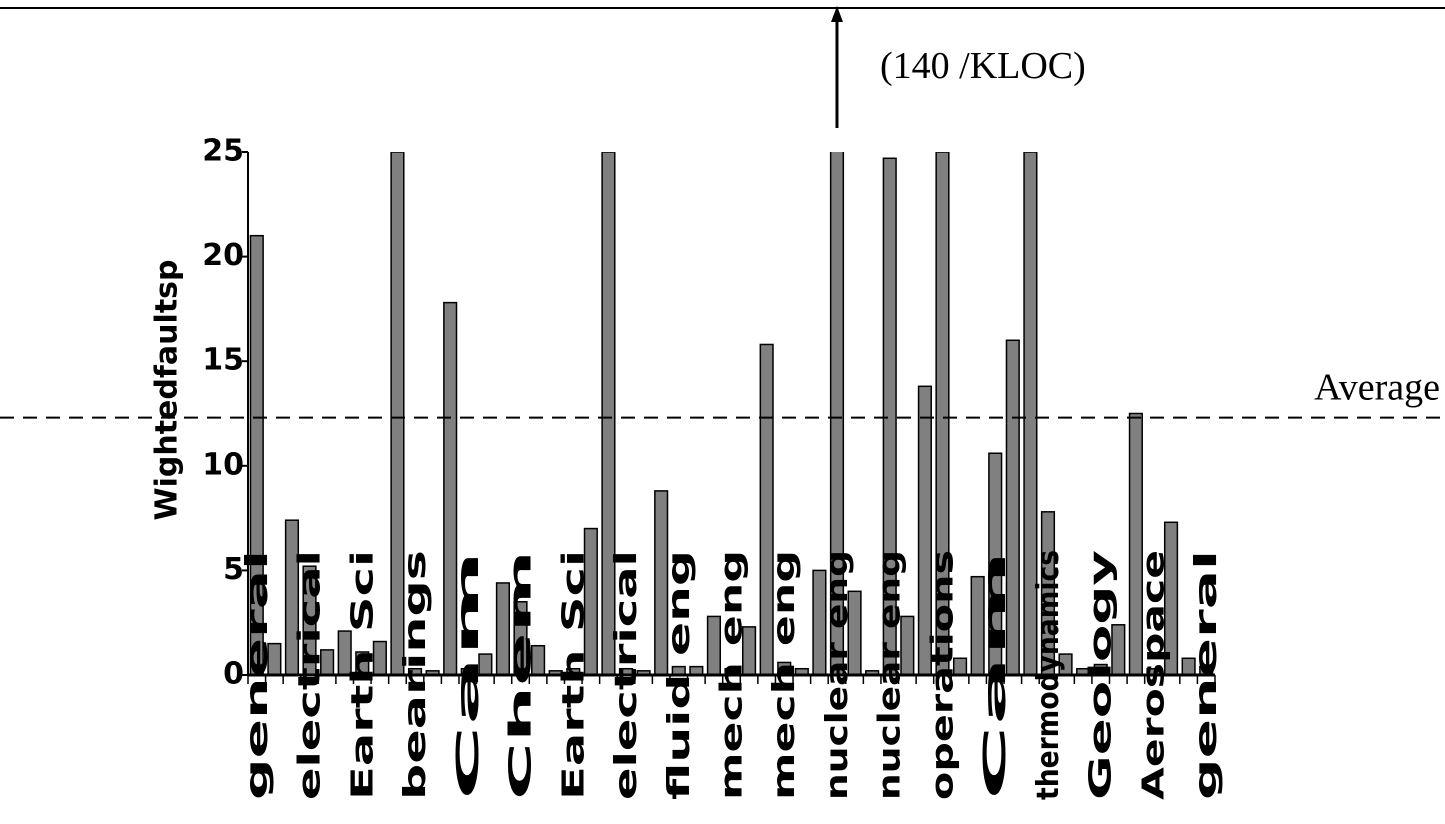 The image size is (1445, 824). What do you see at coordinates (942, 675) in the screenshot?
I see `x-tick-label: operations` at bounding box center [942, 675].